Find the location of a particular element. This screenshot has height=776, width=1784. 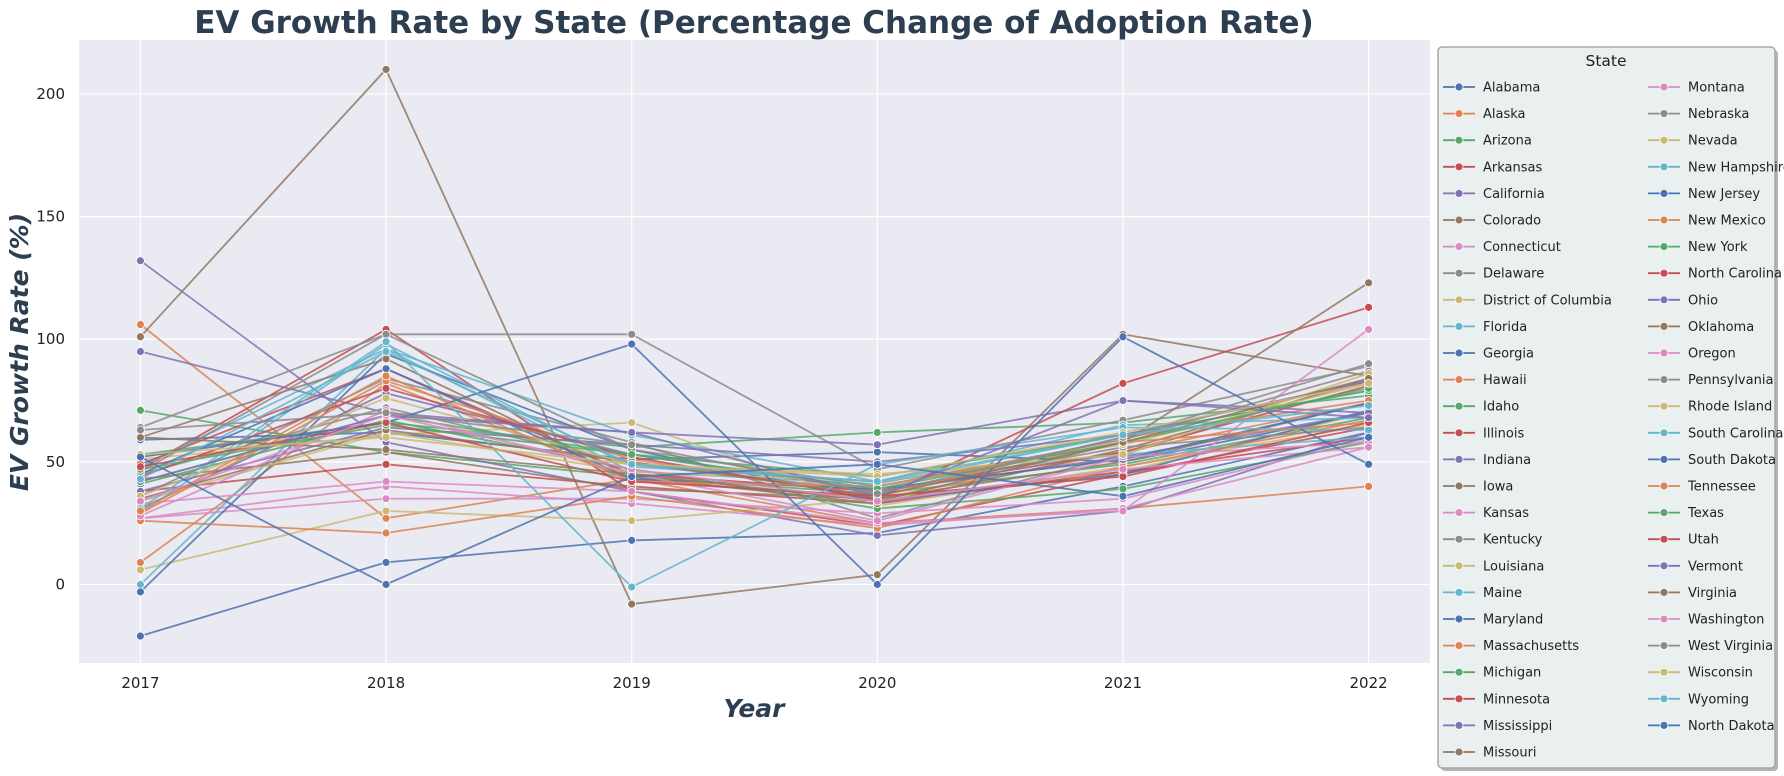

legend-item: Vermont is located at coordinates (1695, 566).